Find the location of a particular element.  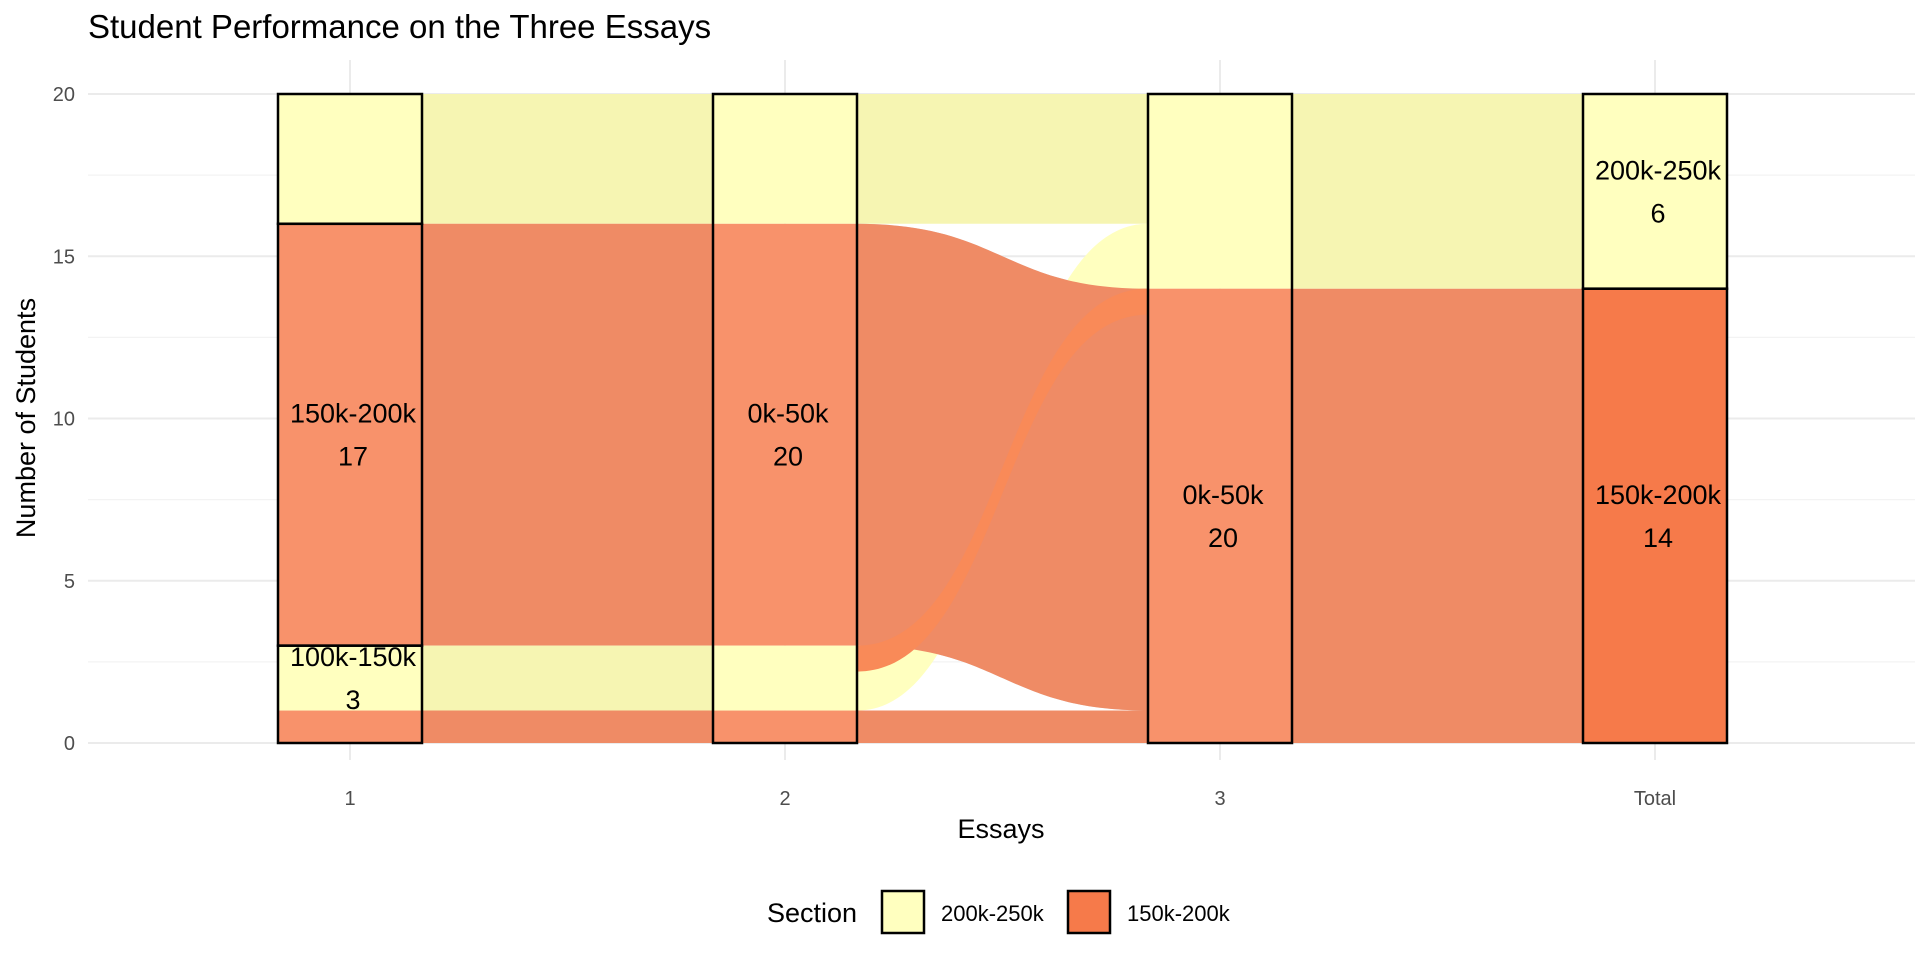

y-tick-label: 10 is located at coordinates (64, 420).